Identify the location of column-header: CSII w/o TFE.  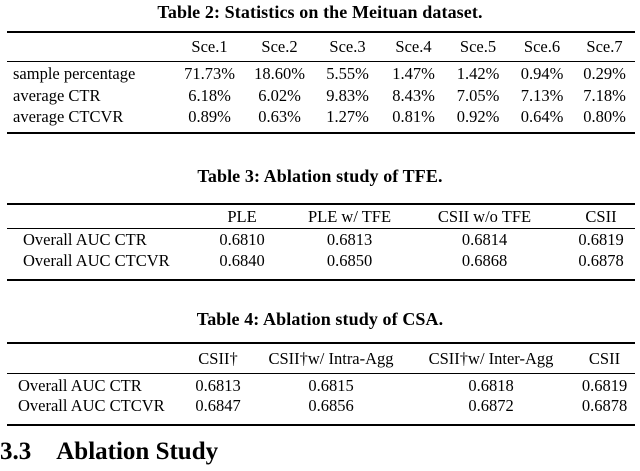
(484, 216).